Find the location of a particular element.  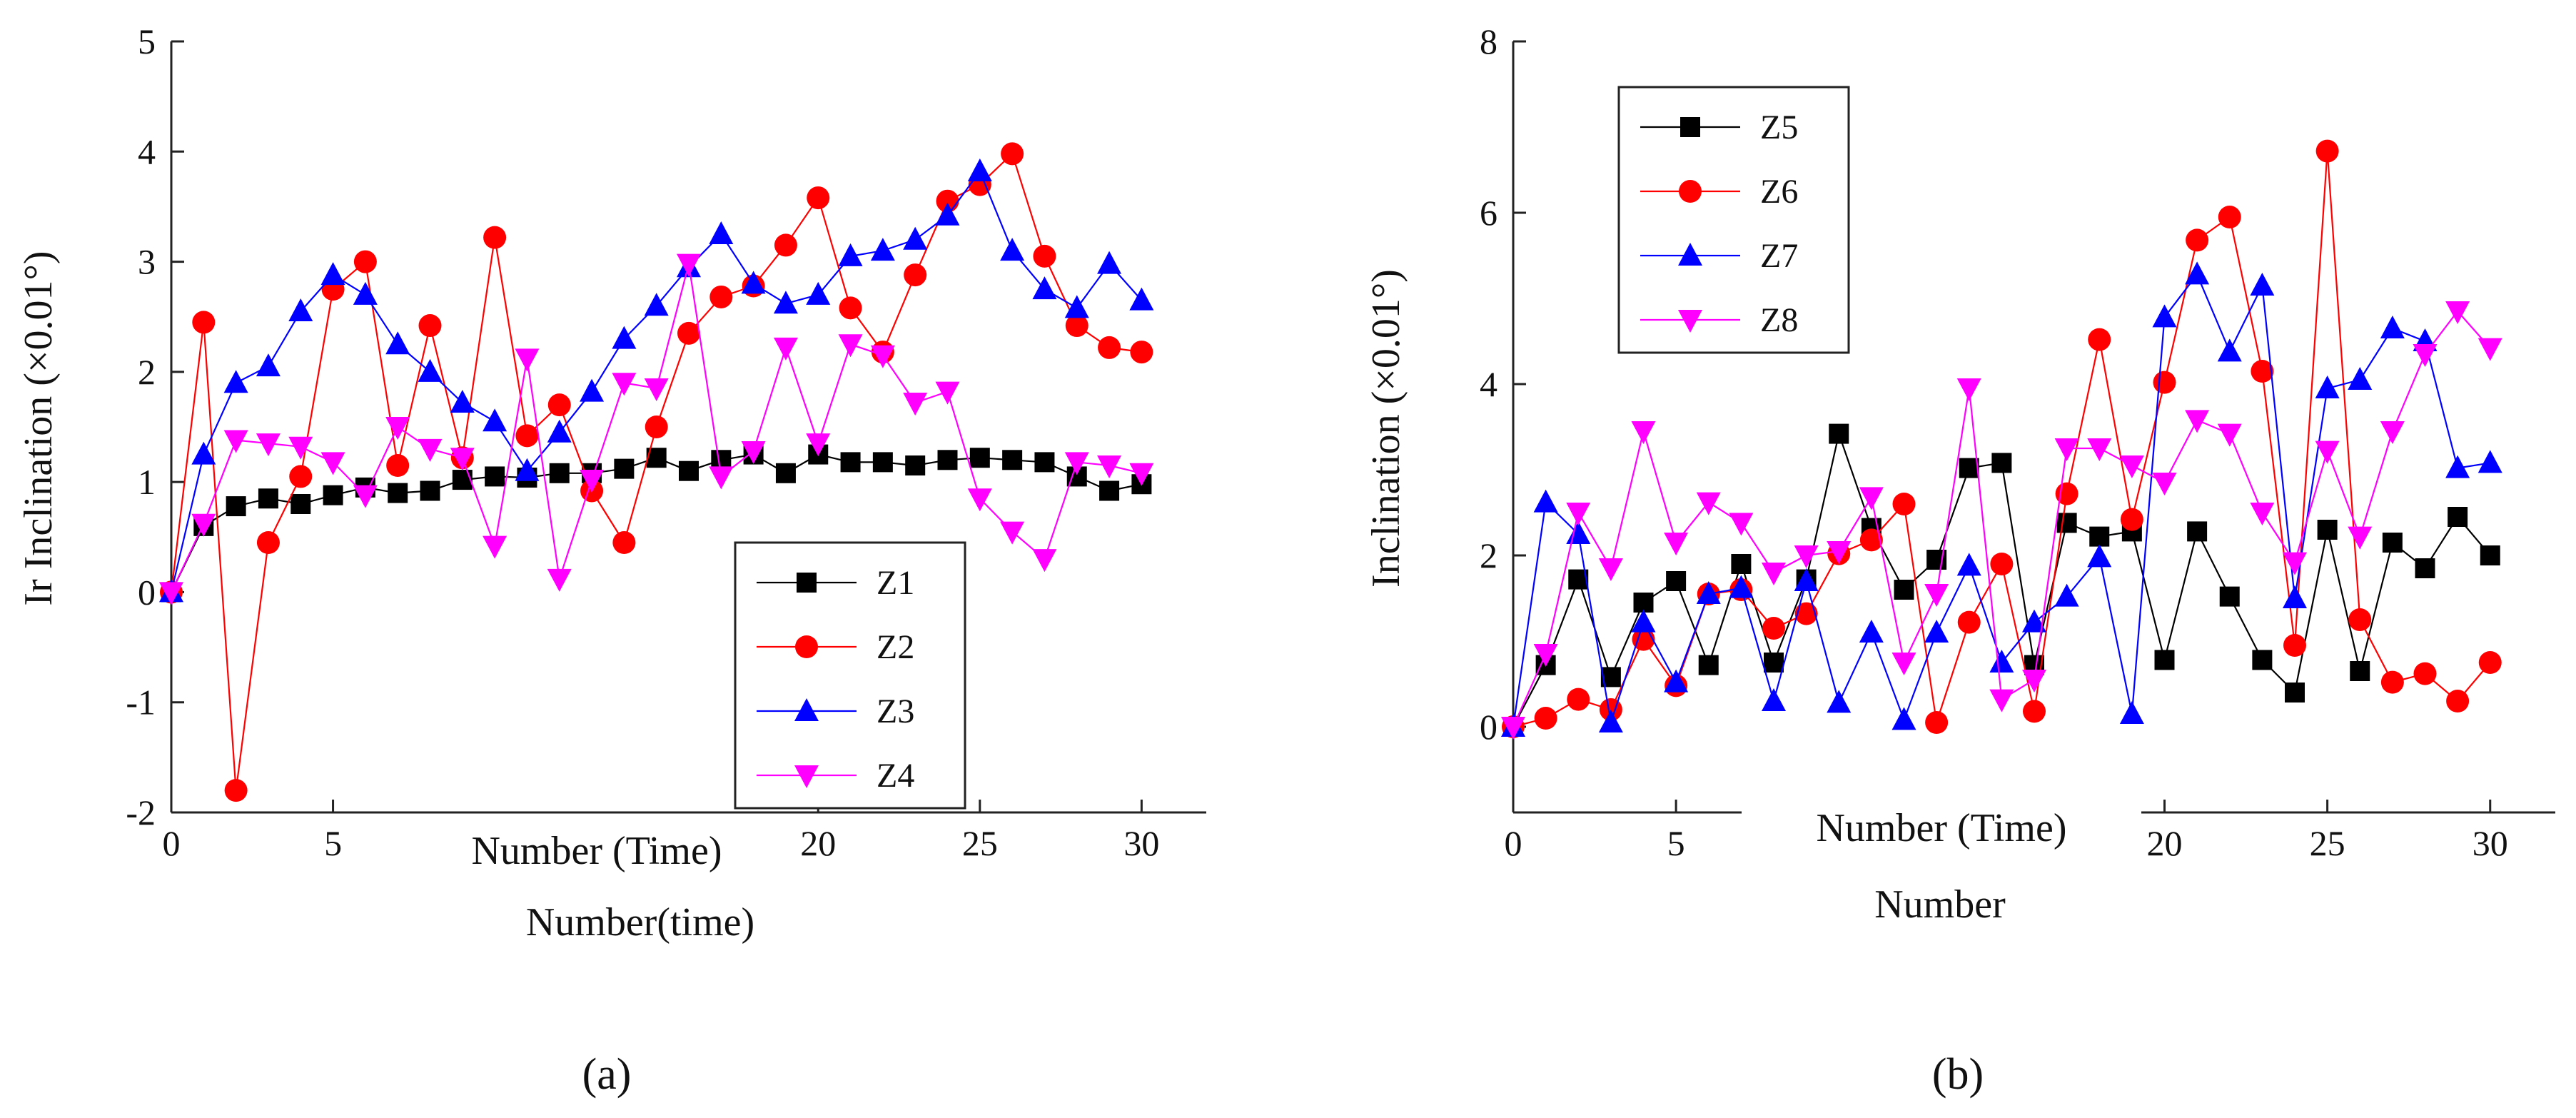

legend: Z1 Z2 Z3 Z4 is located at coordinates (850, 675).